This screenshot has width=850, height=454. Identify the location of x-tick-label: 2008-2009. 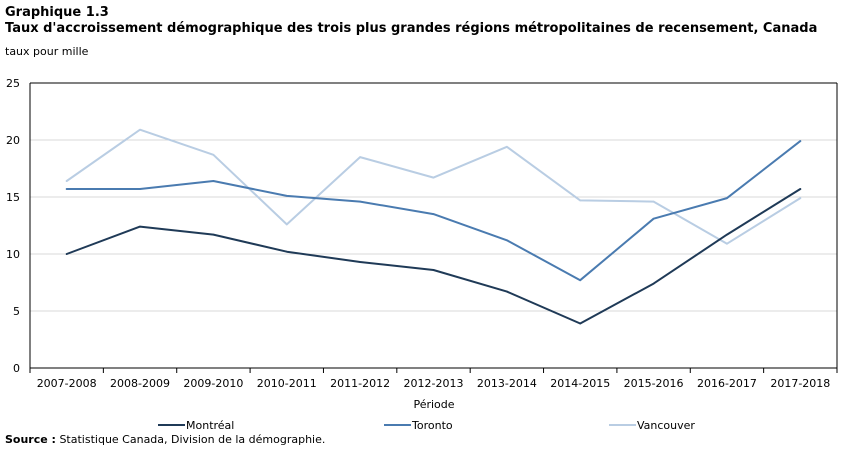
(140, 383).